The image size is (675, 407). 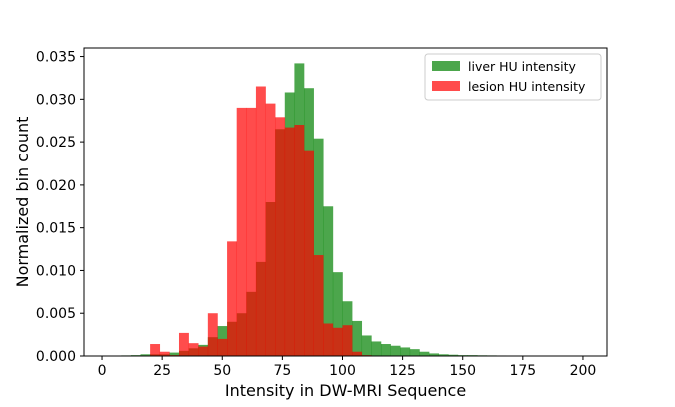 What do you see at coordinates (282, 371) in the screenshot?
I see `x-tick-label: 75` at bounding box center [282, 371].